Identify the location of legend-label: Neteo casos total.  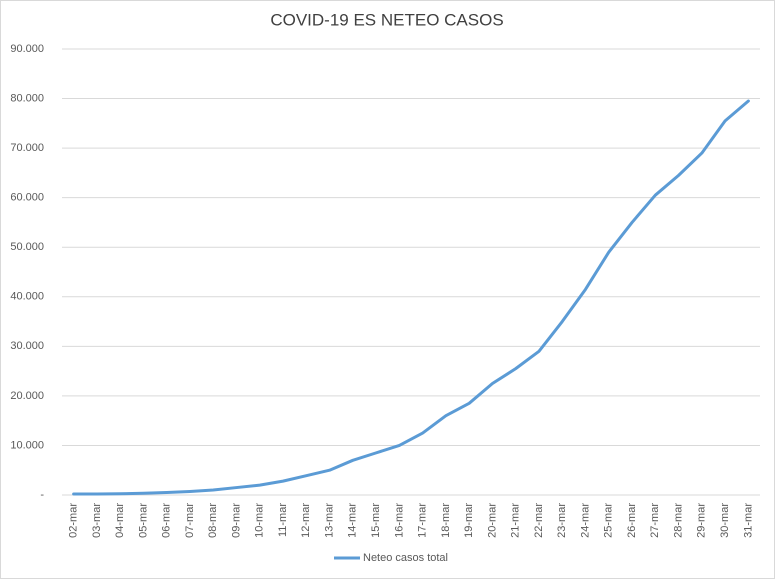
(405, 558).